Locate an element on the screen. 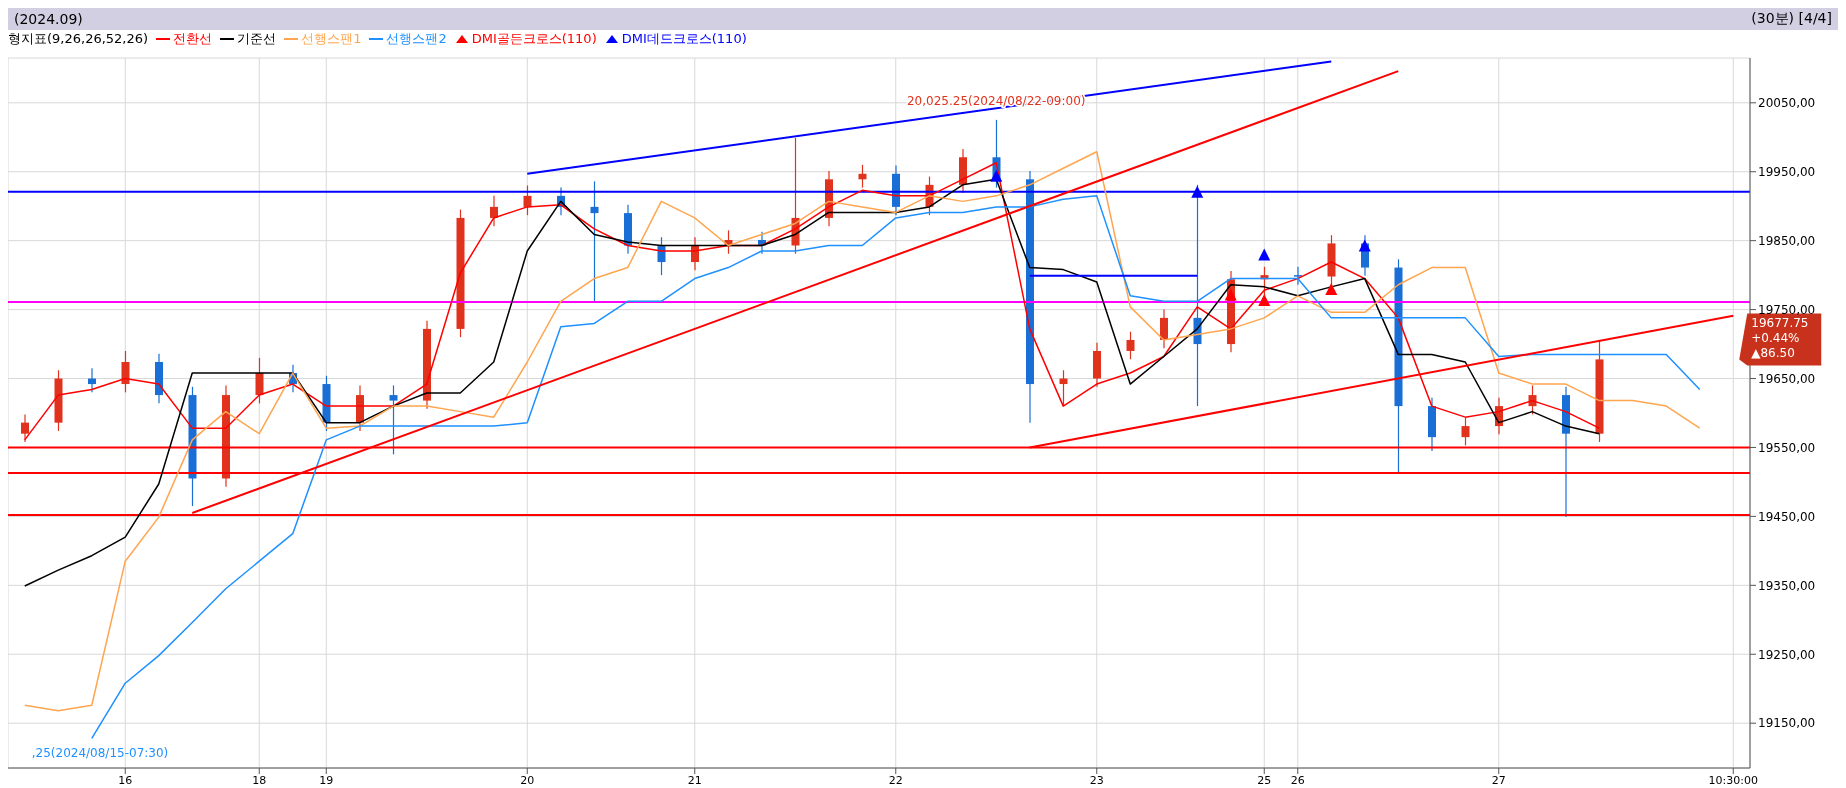 The image size is (1846, 788). y-tick-label: 19250,00 is located at coordinates (1787, 654).